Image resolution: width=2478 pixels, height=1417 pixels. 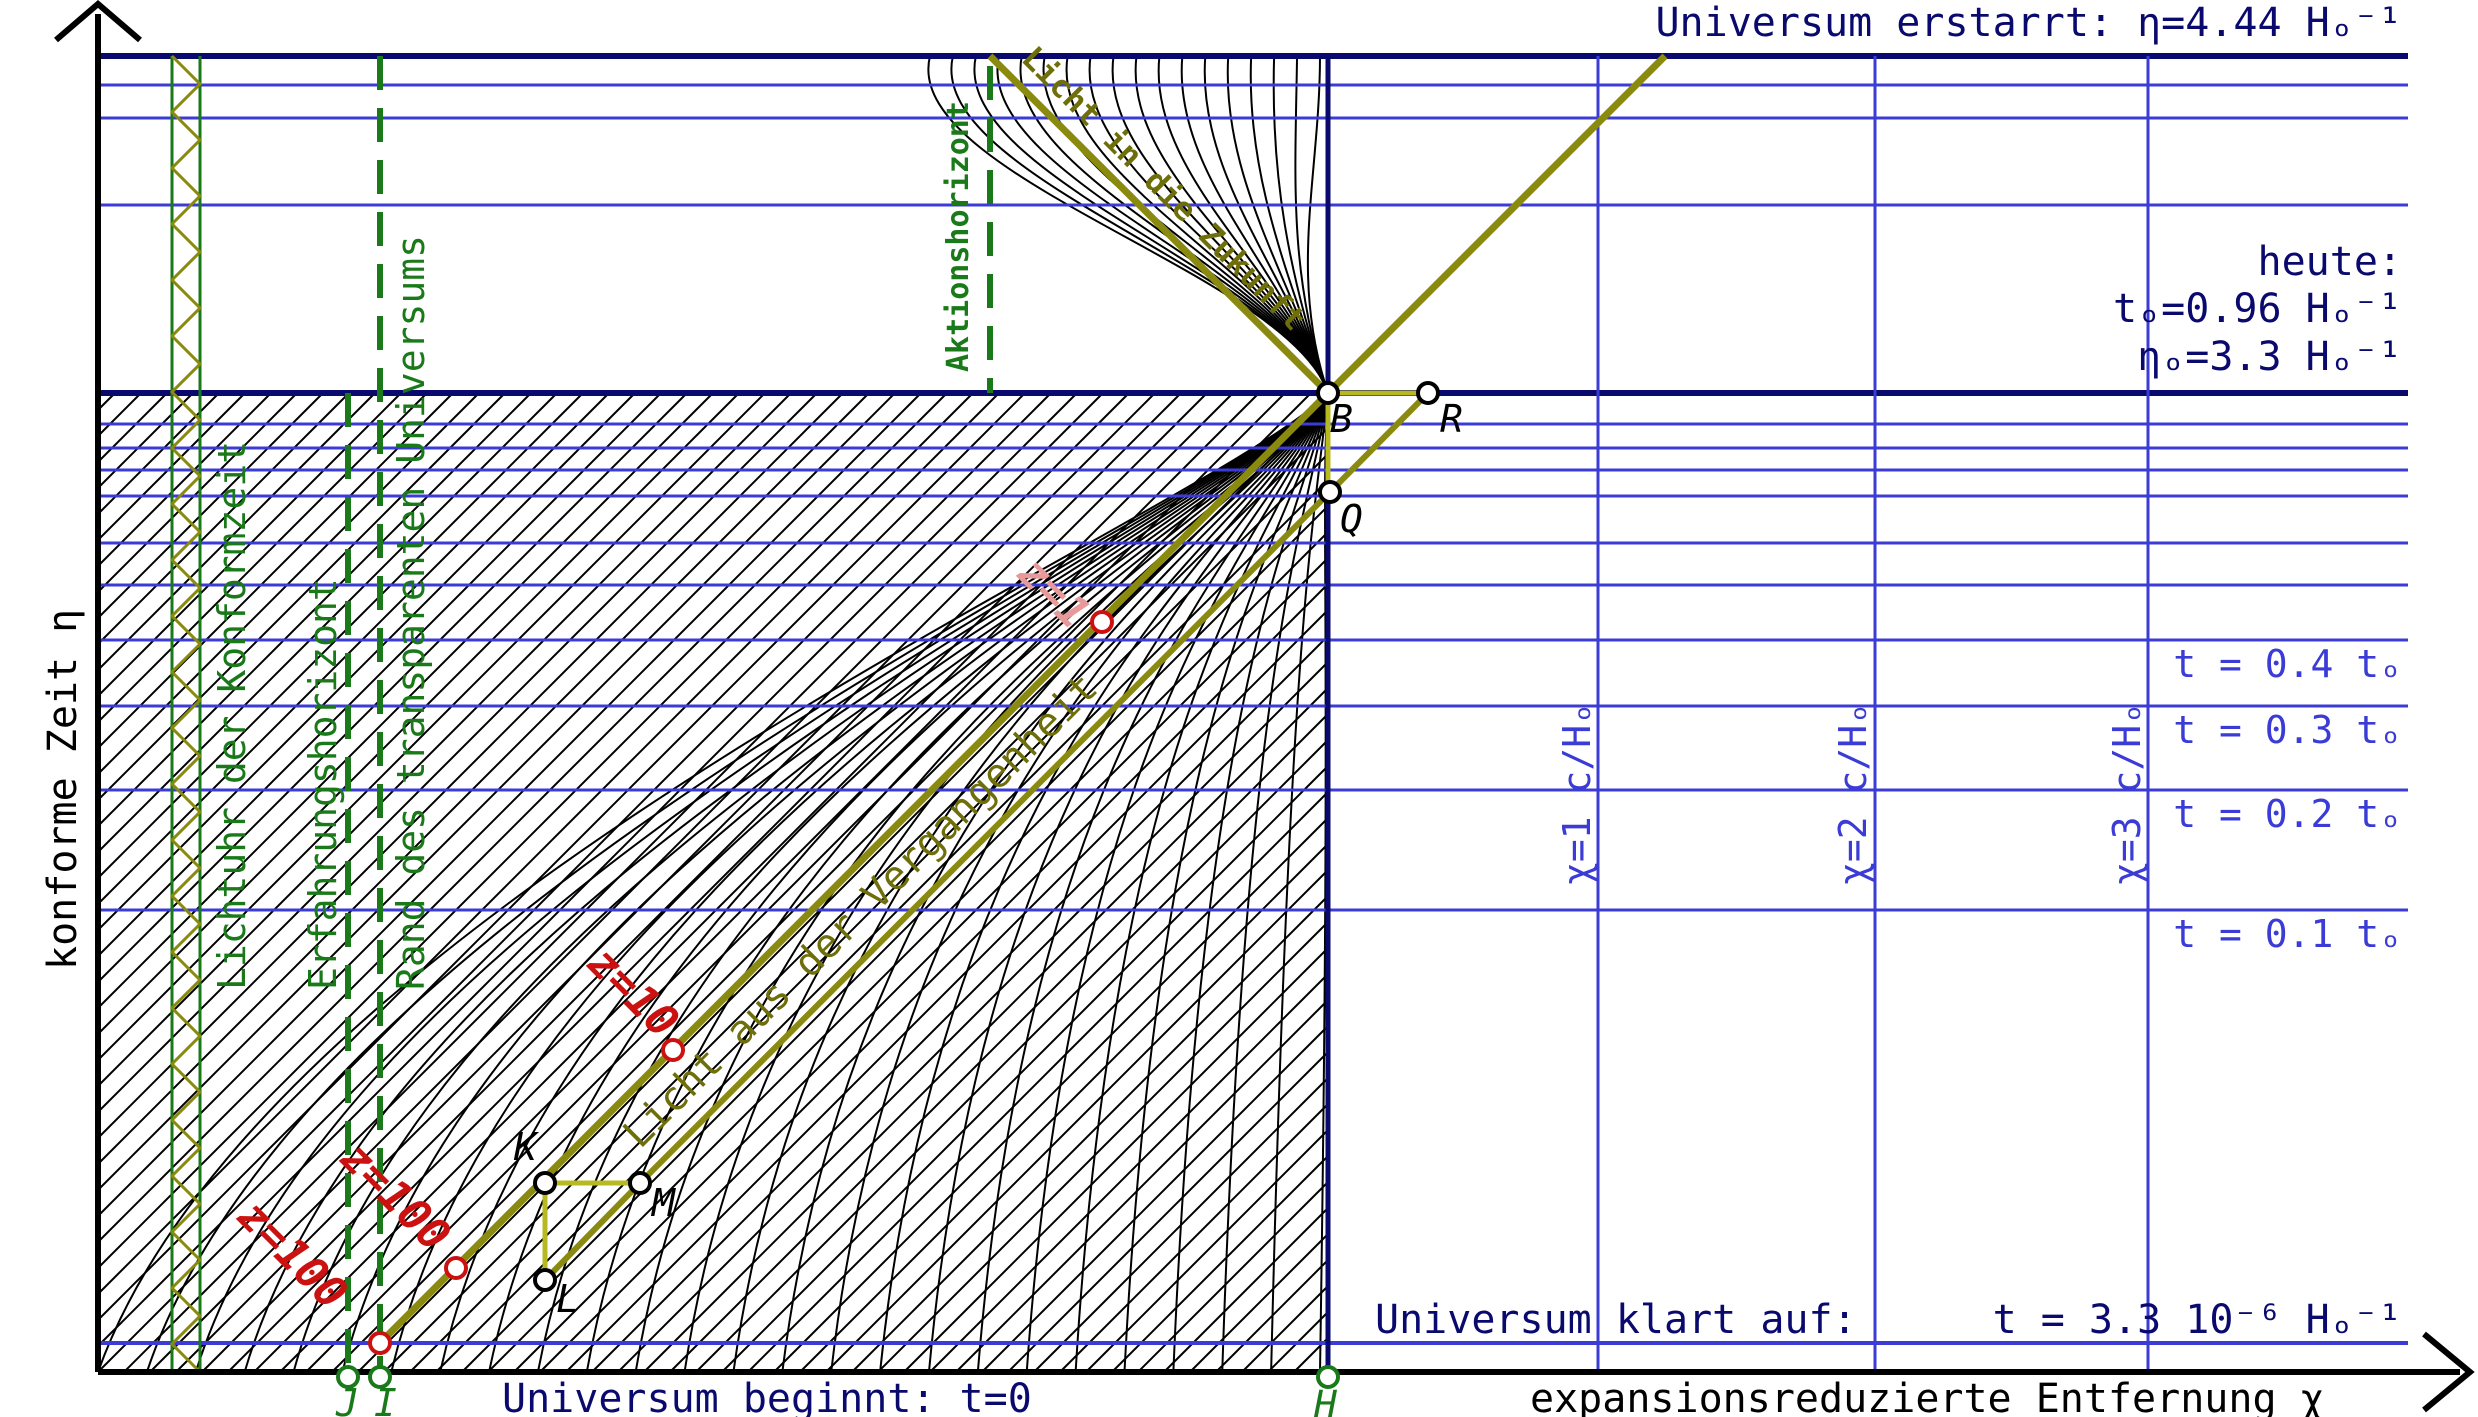 What do you see at coordinates (1102, 622) in the screenshot?
I see `point-z1` at bounding box center [1102, 622].